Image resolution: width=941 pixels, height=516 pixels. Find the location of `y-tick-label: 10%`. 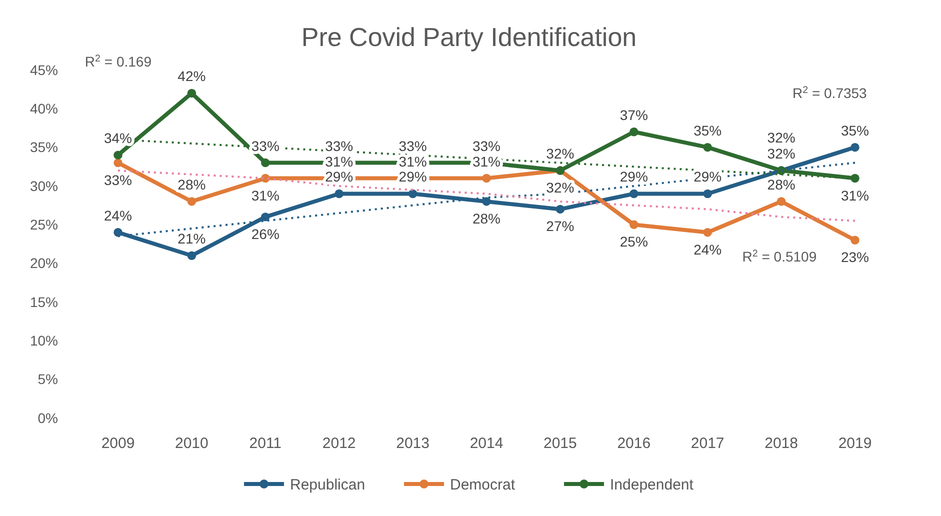

y-tick-label: 10% is located at coordinates (44, 340).